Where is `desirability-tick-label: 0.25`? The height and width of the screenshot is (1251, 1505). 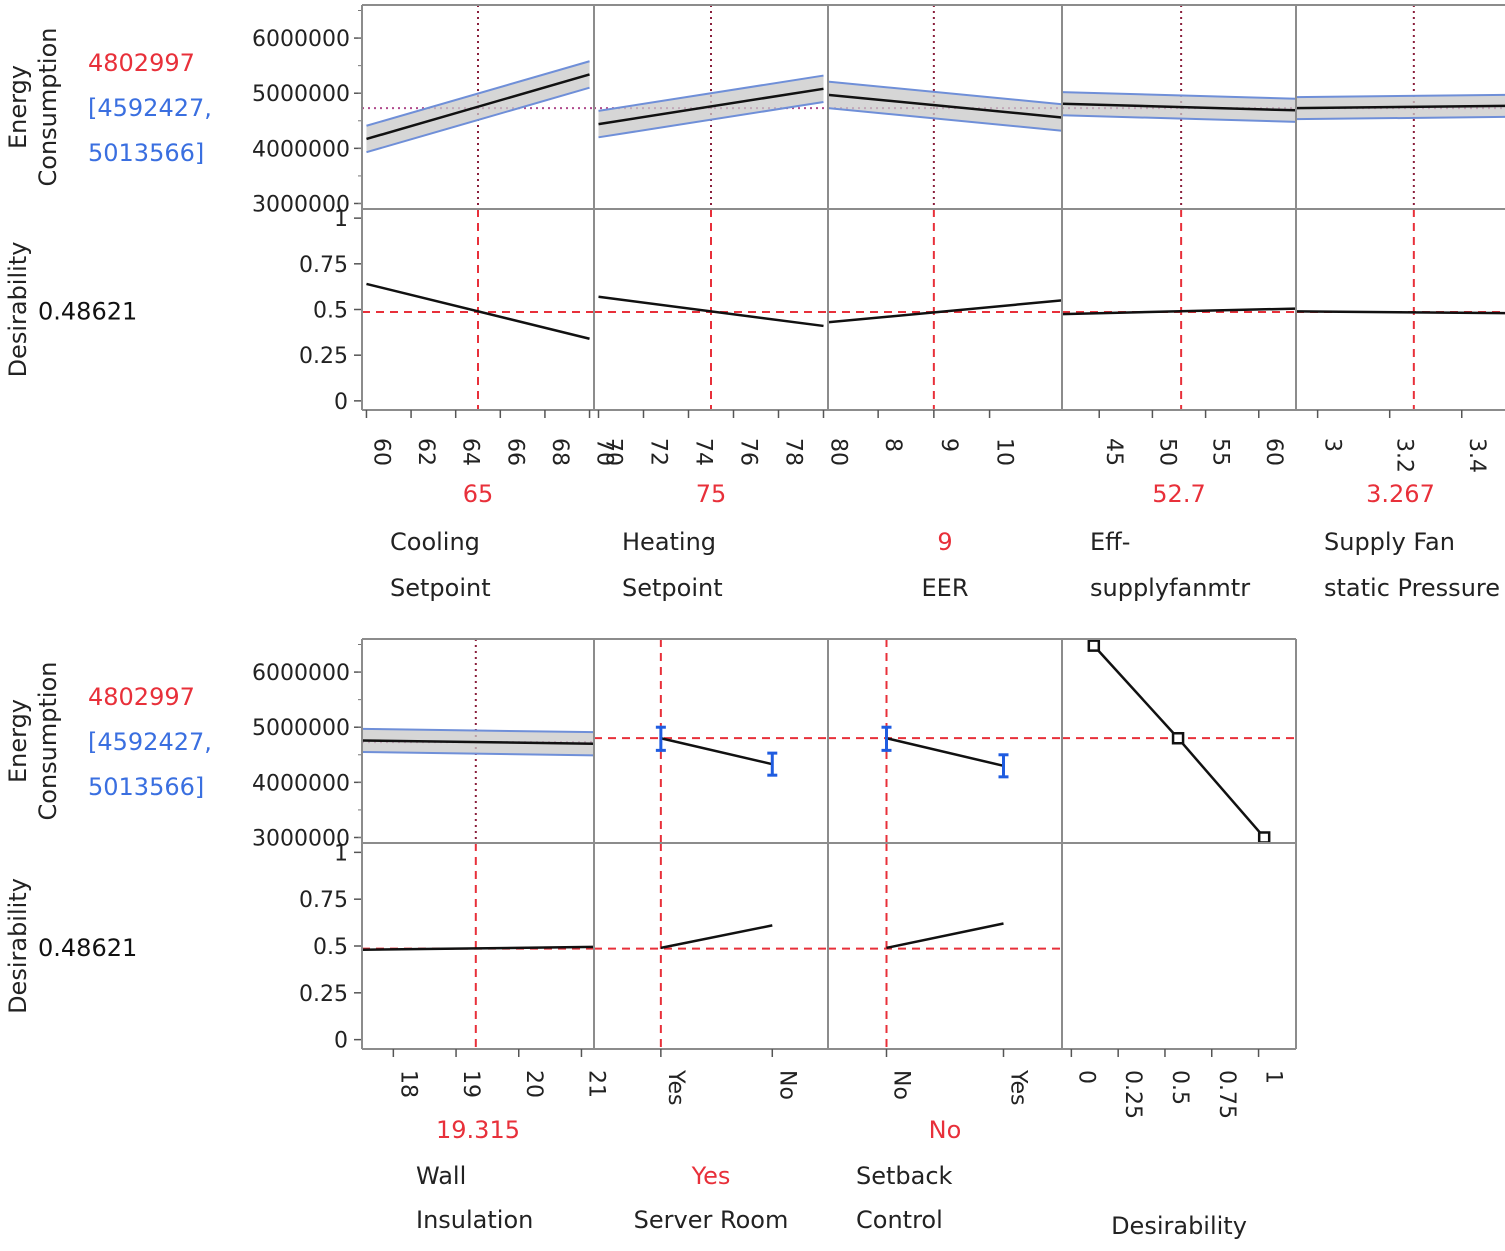
desirability-tick-label: 0.25 is located at coordinates (323, 356).